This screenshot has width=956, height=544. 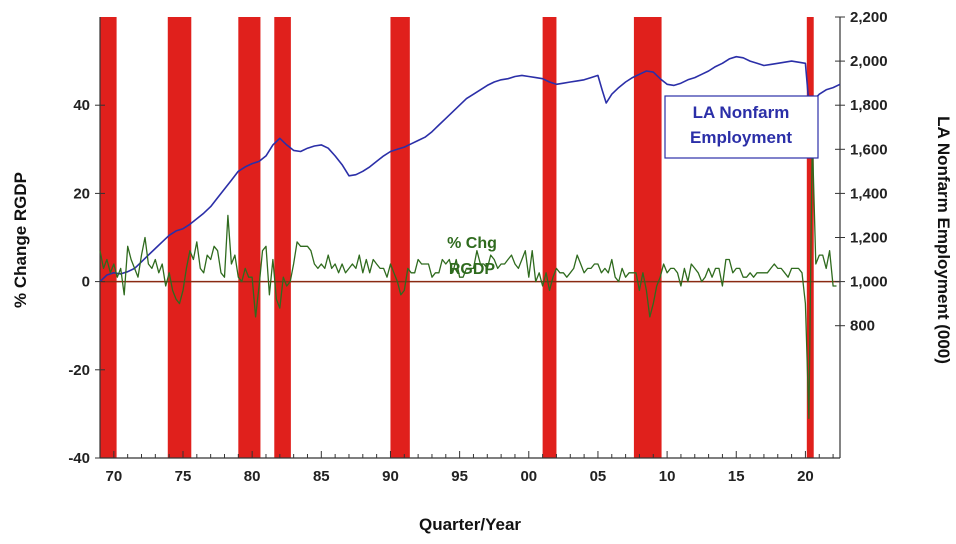 I want to click on rgdp-callout-label: % Chg, so click(x=472, y=243).